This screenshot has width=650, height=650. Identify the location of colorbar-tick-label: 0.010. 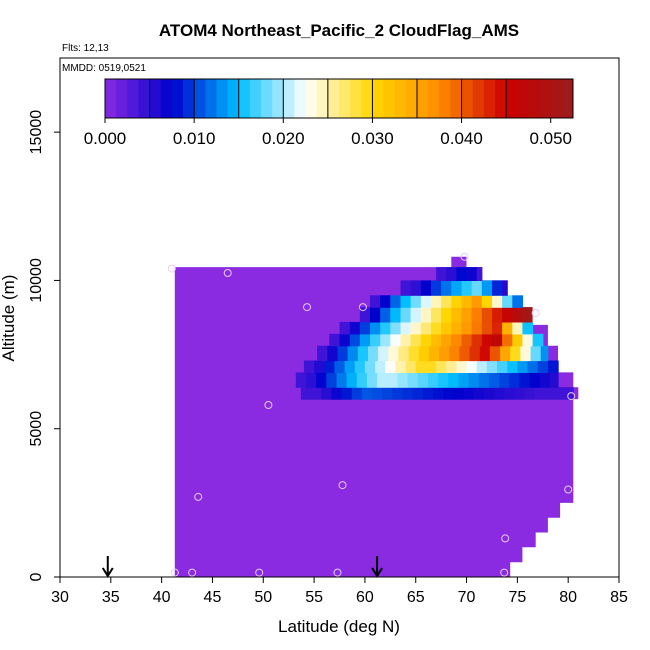
(194, 138).